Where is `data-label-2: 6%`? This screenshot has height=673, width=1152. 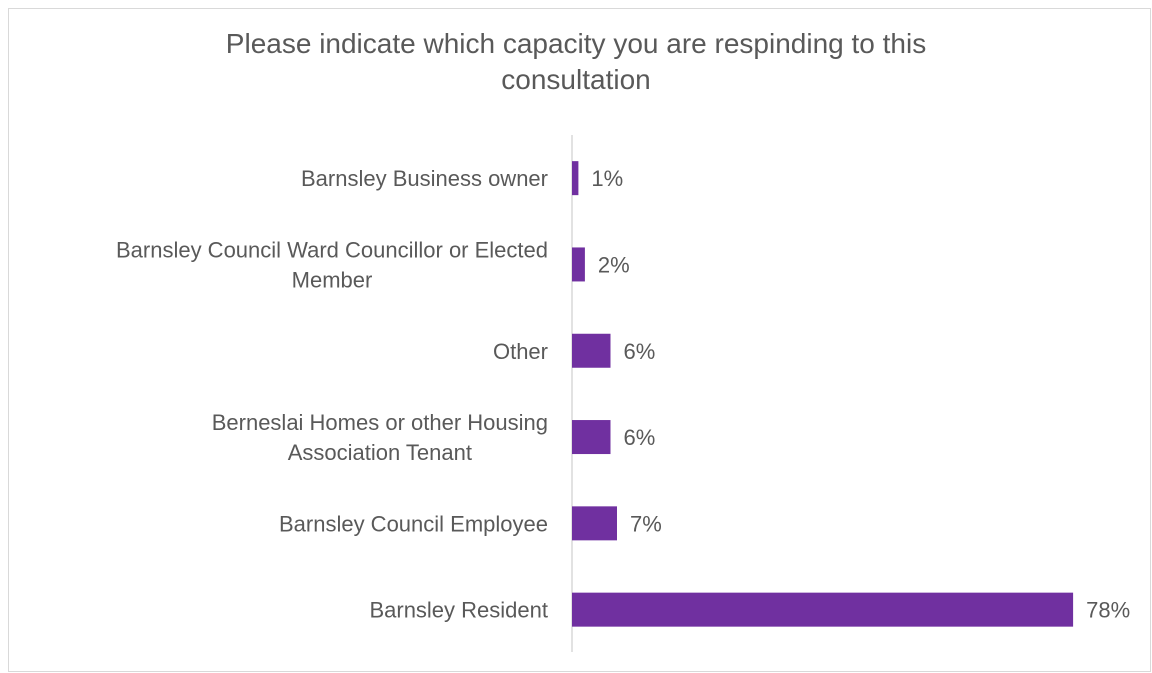 data-label-2: 6% is located at coordinates (640, 351).